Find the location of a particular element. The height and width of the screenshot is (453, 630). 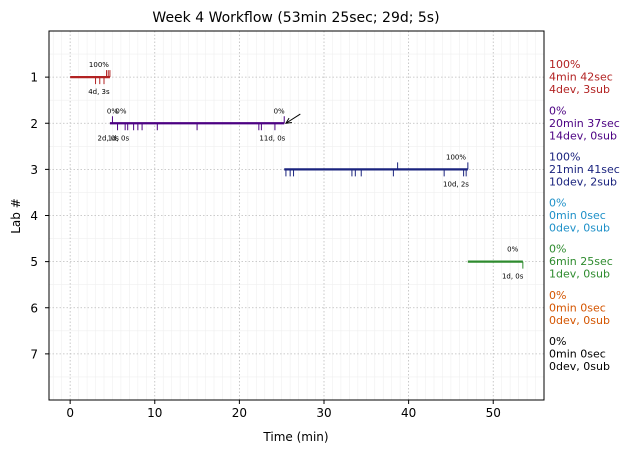

chart-title: Week 4 Workflow (53min 25sec; 29d; 5s) is located at coordinates (295, 18).